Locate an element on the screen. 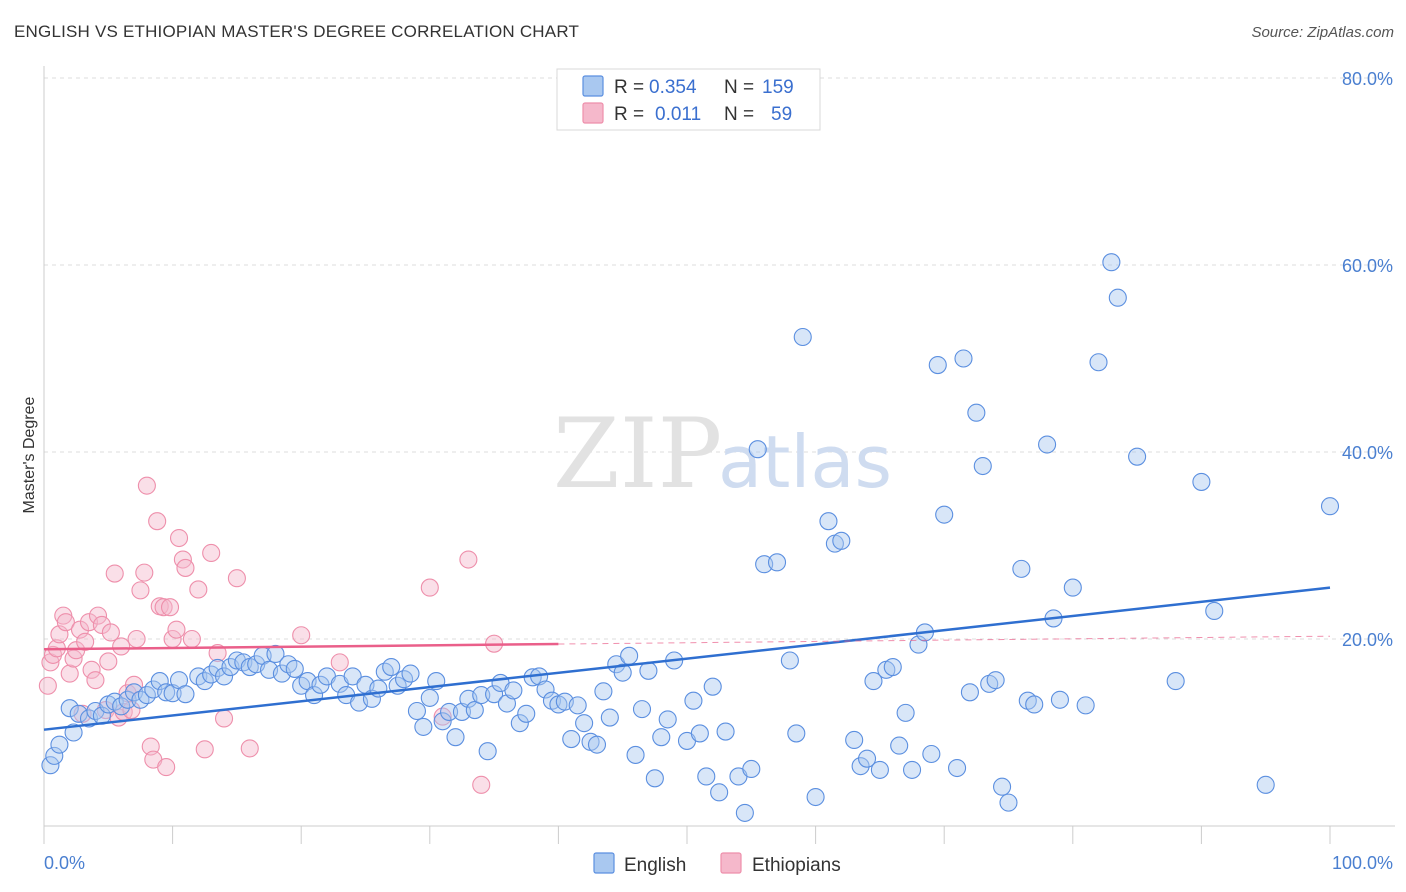  y-axis-label: Master's Degree is located at coordinates (29, 454).